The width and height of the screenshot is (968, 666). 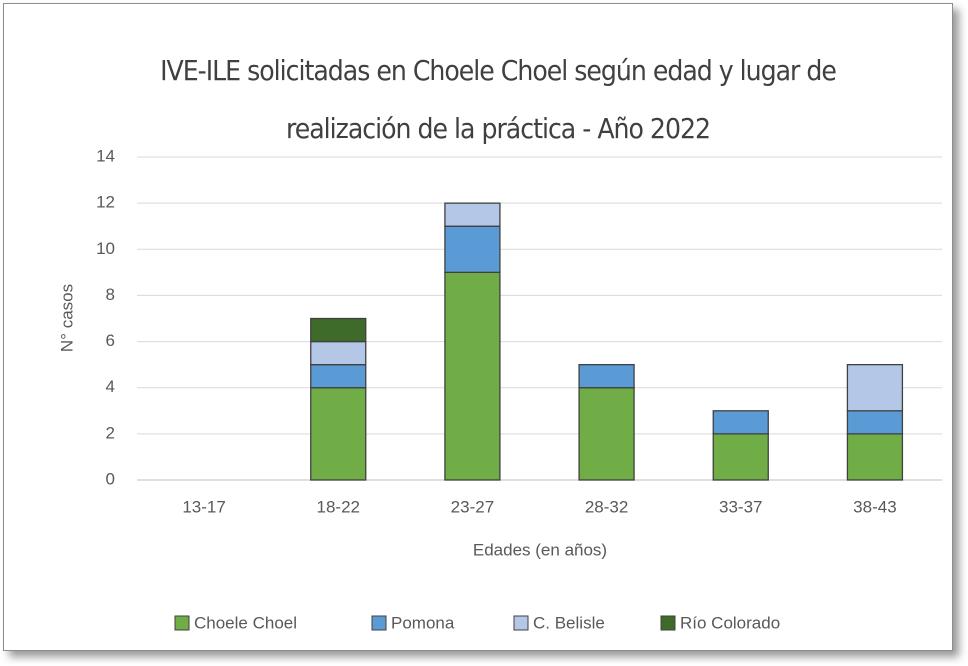 What do you see at coordinates (105, 155) in the screenshot?
I see `y-tick-label: 14` at bounding box center [105, 155].